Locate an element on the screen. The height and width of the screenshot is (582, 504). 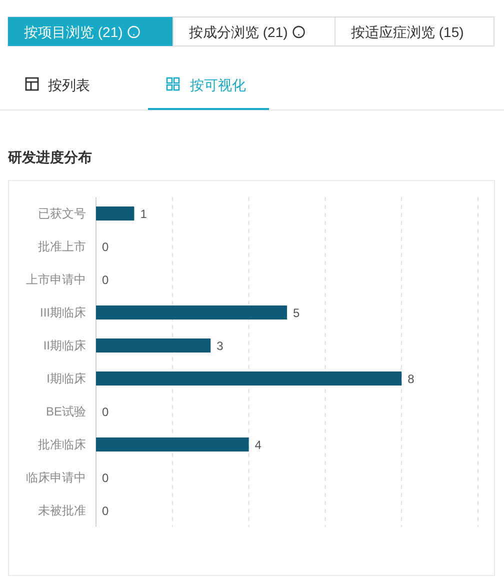
y-tick-label: 批准临床 is located at coordinates (62, 445).